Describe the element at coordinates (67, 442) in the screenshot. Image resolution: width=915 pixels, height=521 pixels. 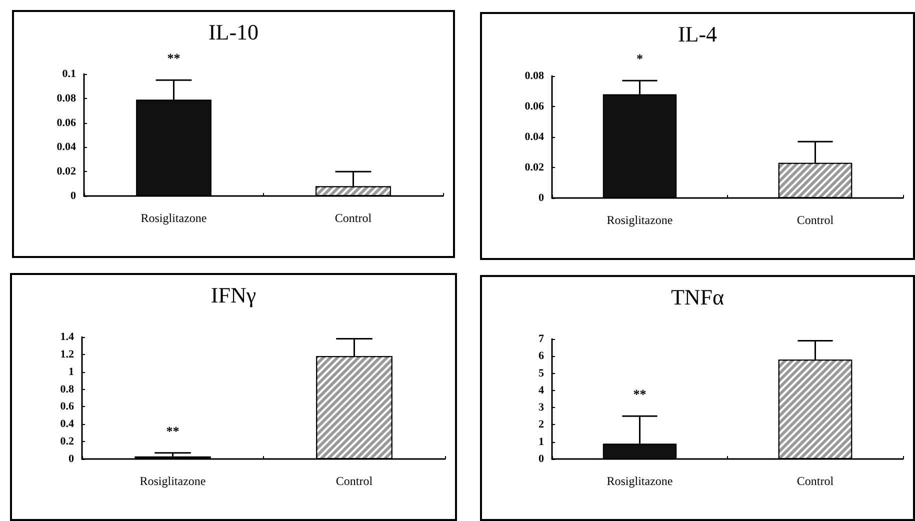
I see `y-tick-label: 0.2` at that location.